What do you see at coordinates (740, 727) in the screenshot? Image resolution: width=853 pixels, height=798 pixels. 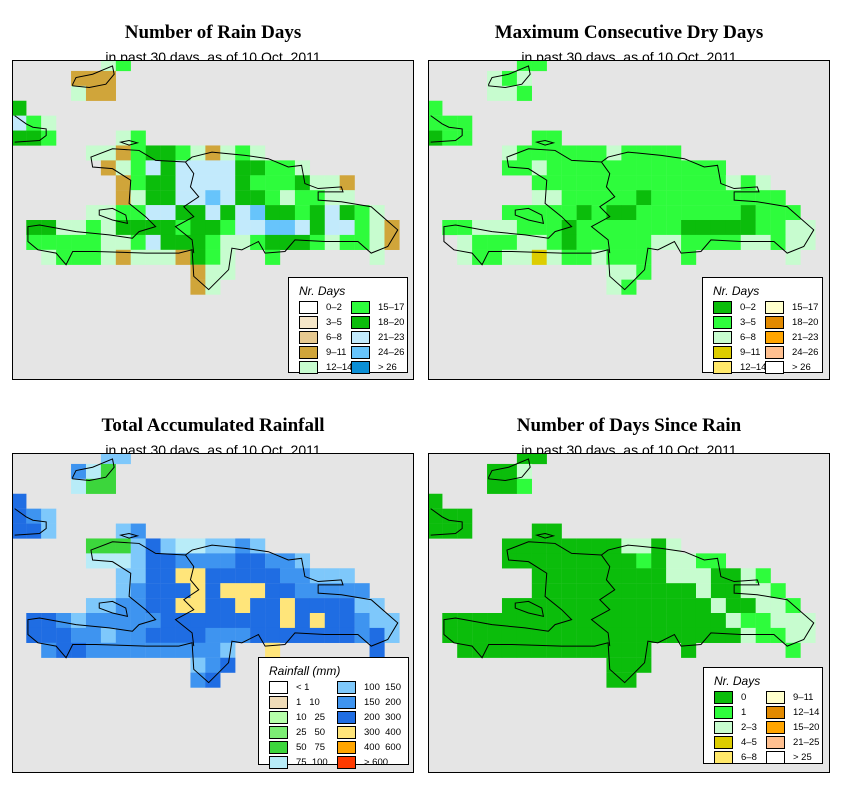 I see `legend-item: 2–3` at bounding box center [740, 727].